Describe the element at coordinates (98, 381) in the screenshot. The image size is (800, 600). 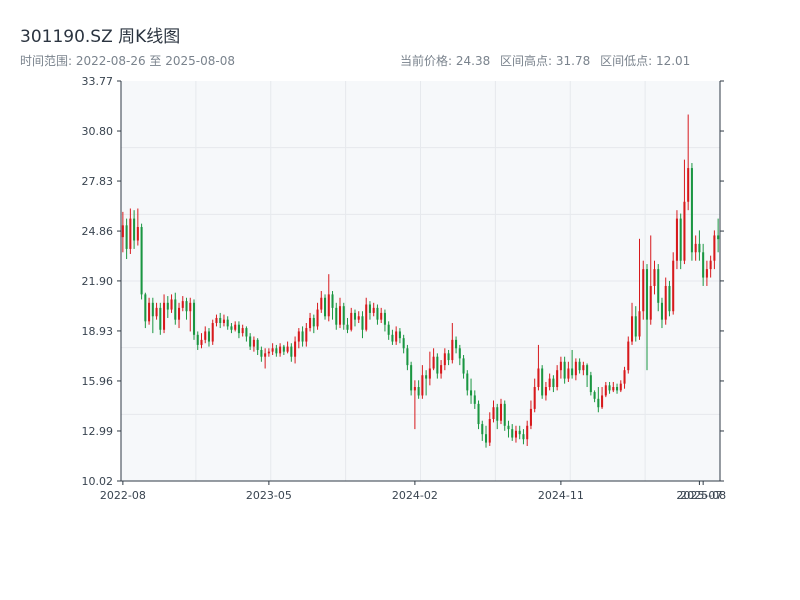
I see `y-tick-label: 15.96` at that location.